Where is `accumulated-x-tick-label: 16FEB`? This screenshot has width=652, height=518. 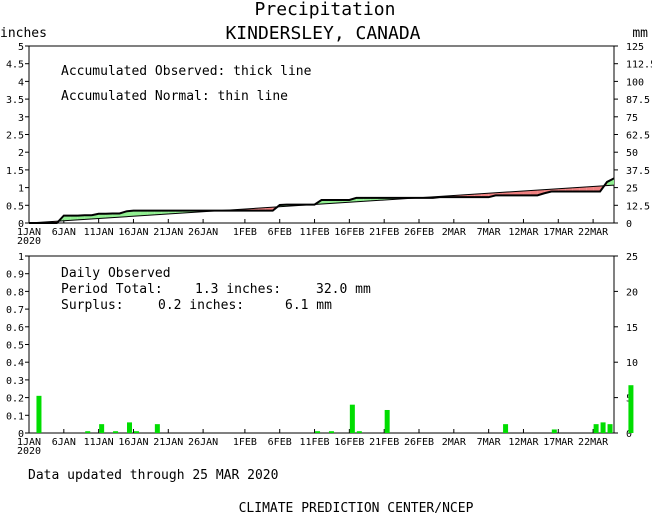 accumulated-x-tick-label: 16FEB is located at coordinates (349, 232).